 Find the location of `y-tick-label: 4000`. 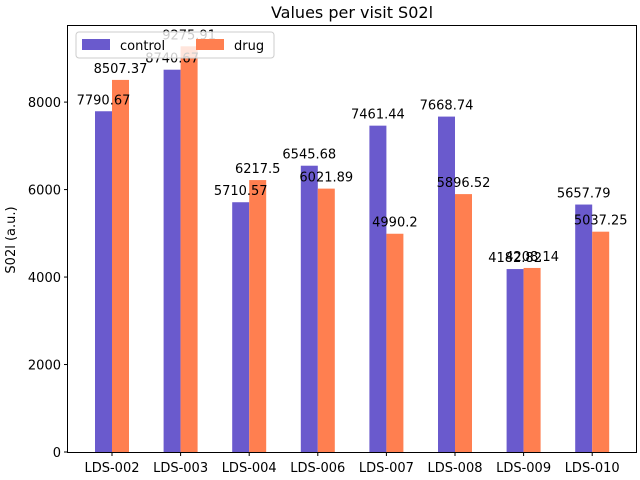

y-tick-label: 4000 is located at coordinates (44, 278).